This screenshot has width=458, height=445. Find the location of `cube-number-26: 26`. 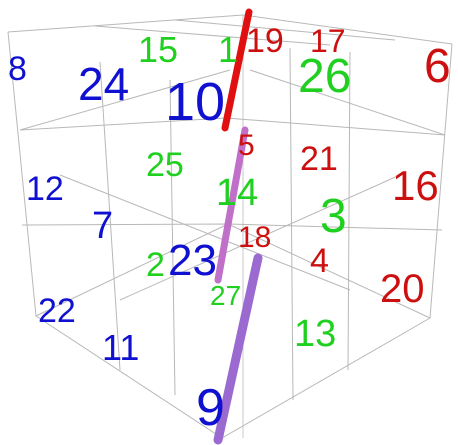

cube-number-26: 26 is located at coordinates (324, 76).